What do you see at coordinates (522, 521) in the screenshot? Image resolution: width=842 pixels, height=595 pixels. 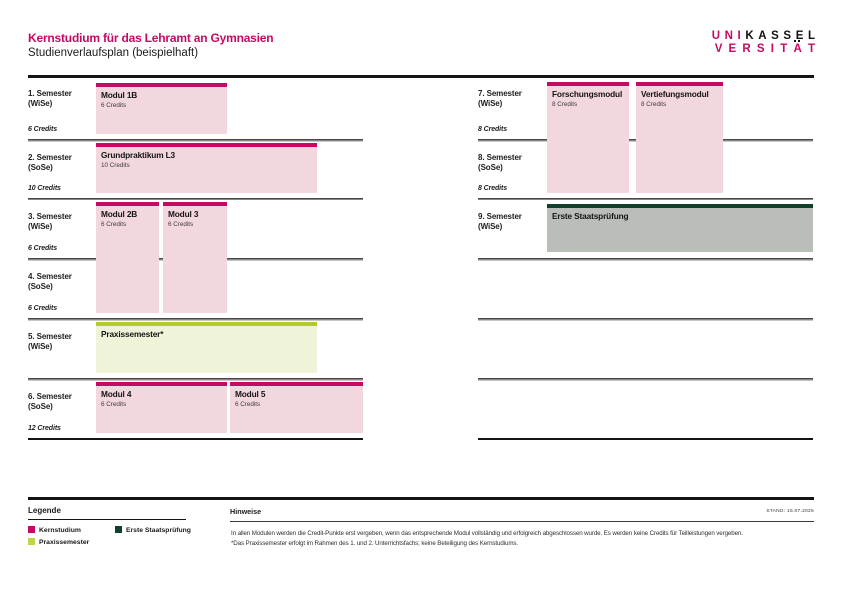 I see `notes-underline` at bounding box center [522, 521].